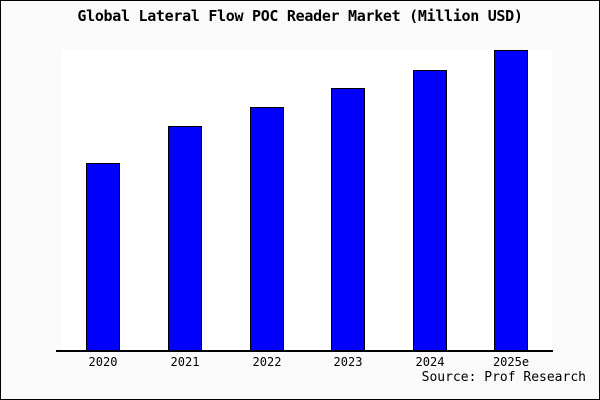 The width and height of the screenshot is (600, 400). I want to click on x-tick-2021: 2021, so click(185, 362).